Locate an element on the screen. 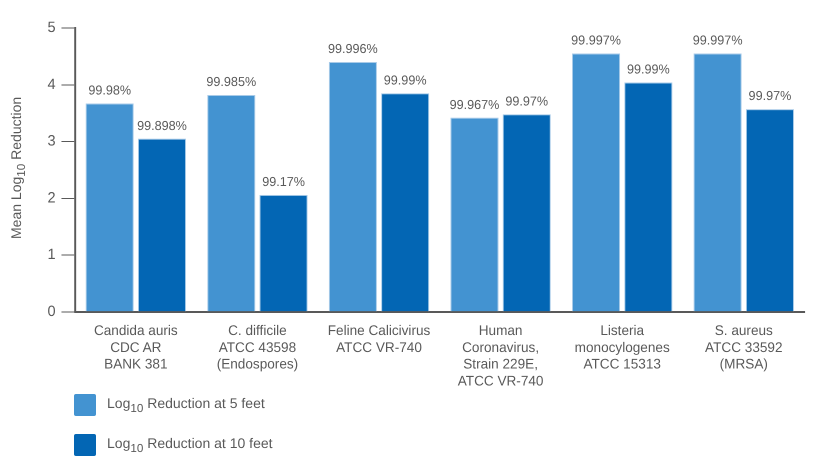  x-tick-label: Candida auris CDC AR BANK 381 is located at coordinates (136, 347).